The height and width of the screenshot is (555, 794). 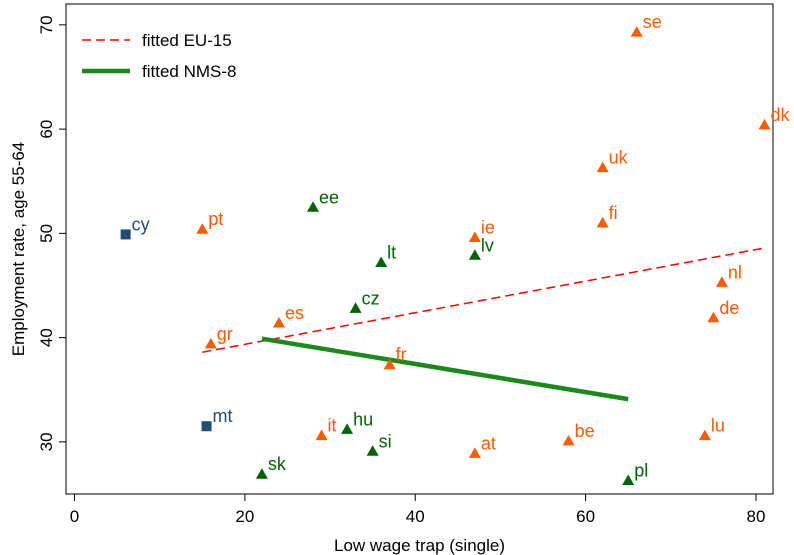 I want to click on y-axis-title: Employment rate, age 55-64, so click(x=18, y=249).